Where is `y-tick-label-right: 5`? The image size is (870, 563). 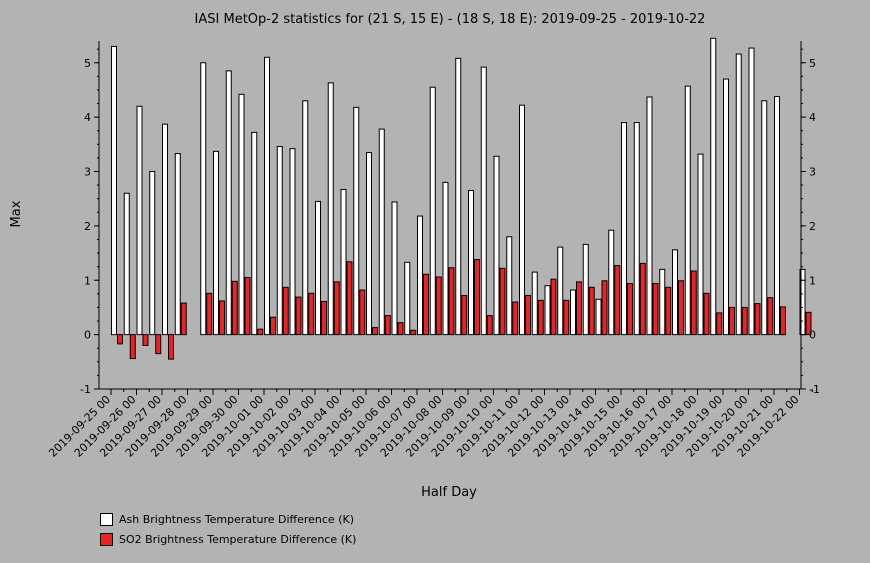 y-tick-label-right: 5 is located at coordinates (812, 63).